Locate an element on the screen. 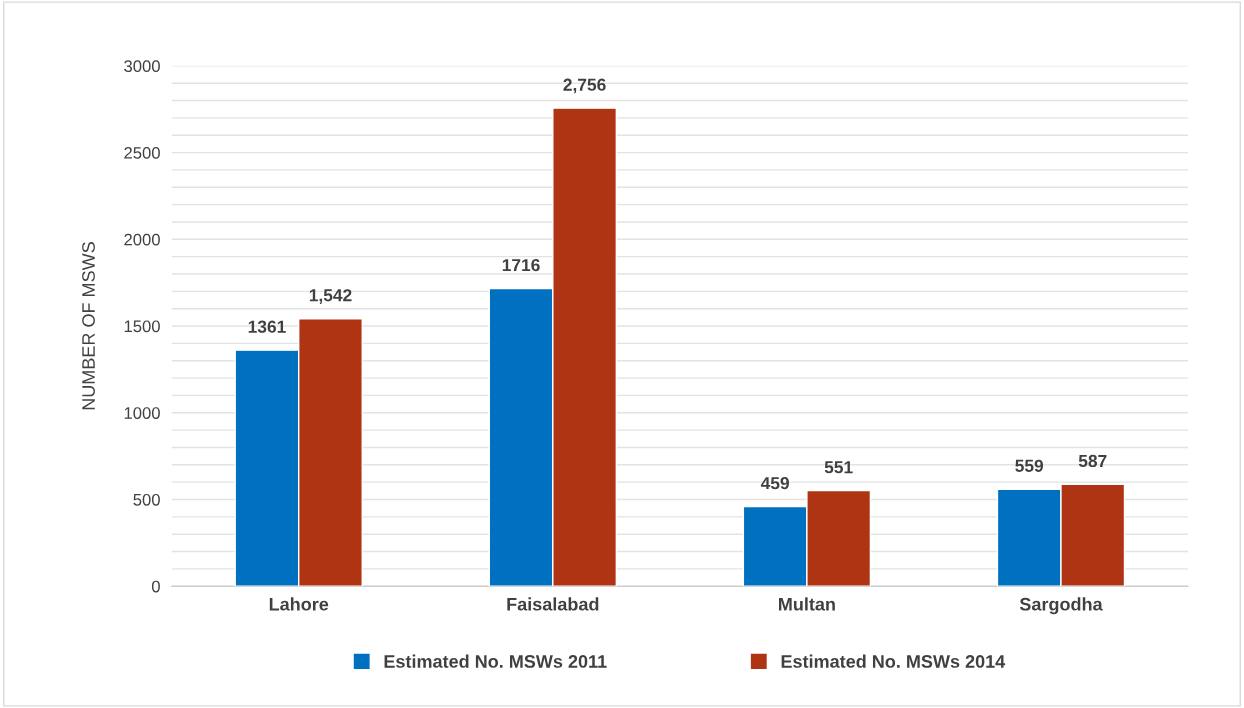  y-tick-label: 1500 is located at coordinates (142, 326).